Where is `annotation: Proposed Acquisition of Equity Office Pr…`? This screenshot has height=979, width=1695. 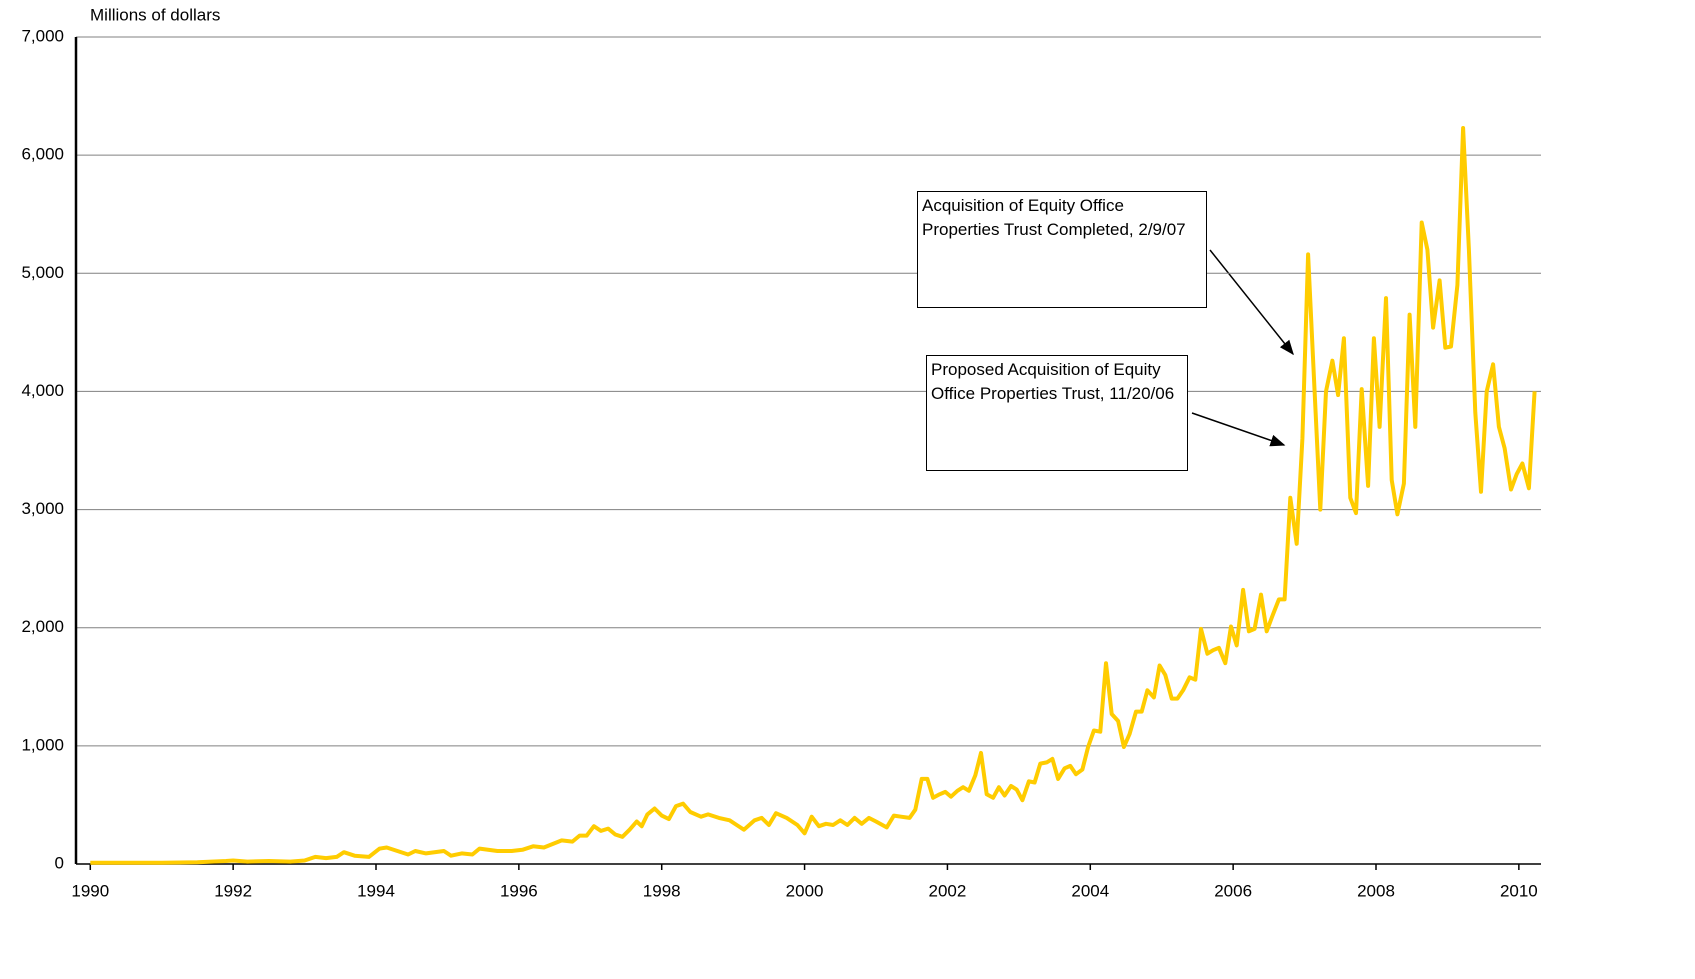
annotation: Proposed Acquisition of Equity Office Pr… is located at coordinates (1057, 413).